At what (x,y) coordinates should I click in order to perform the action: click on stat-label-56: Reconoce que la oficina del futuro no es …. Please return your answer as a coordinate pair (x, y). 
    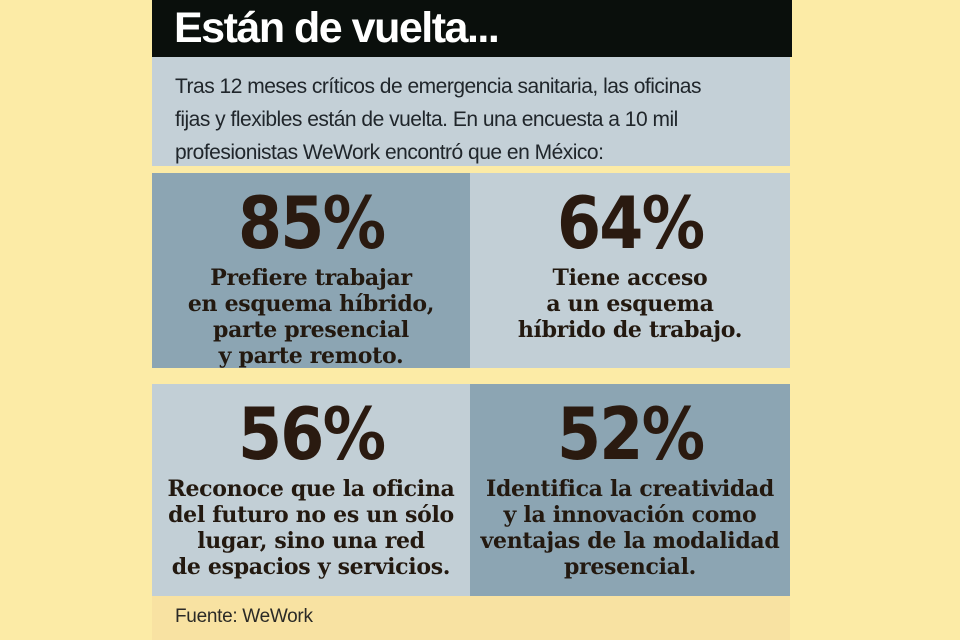
    Looking at the image, I should click on (311, 528).